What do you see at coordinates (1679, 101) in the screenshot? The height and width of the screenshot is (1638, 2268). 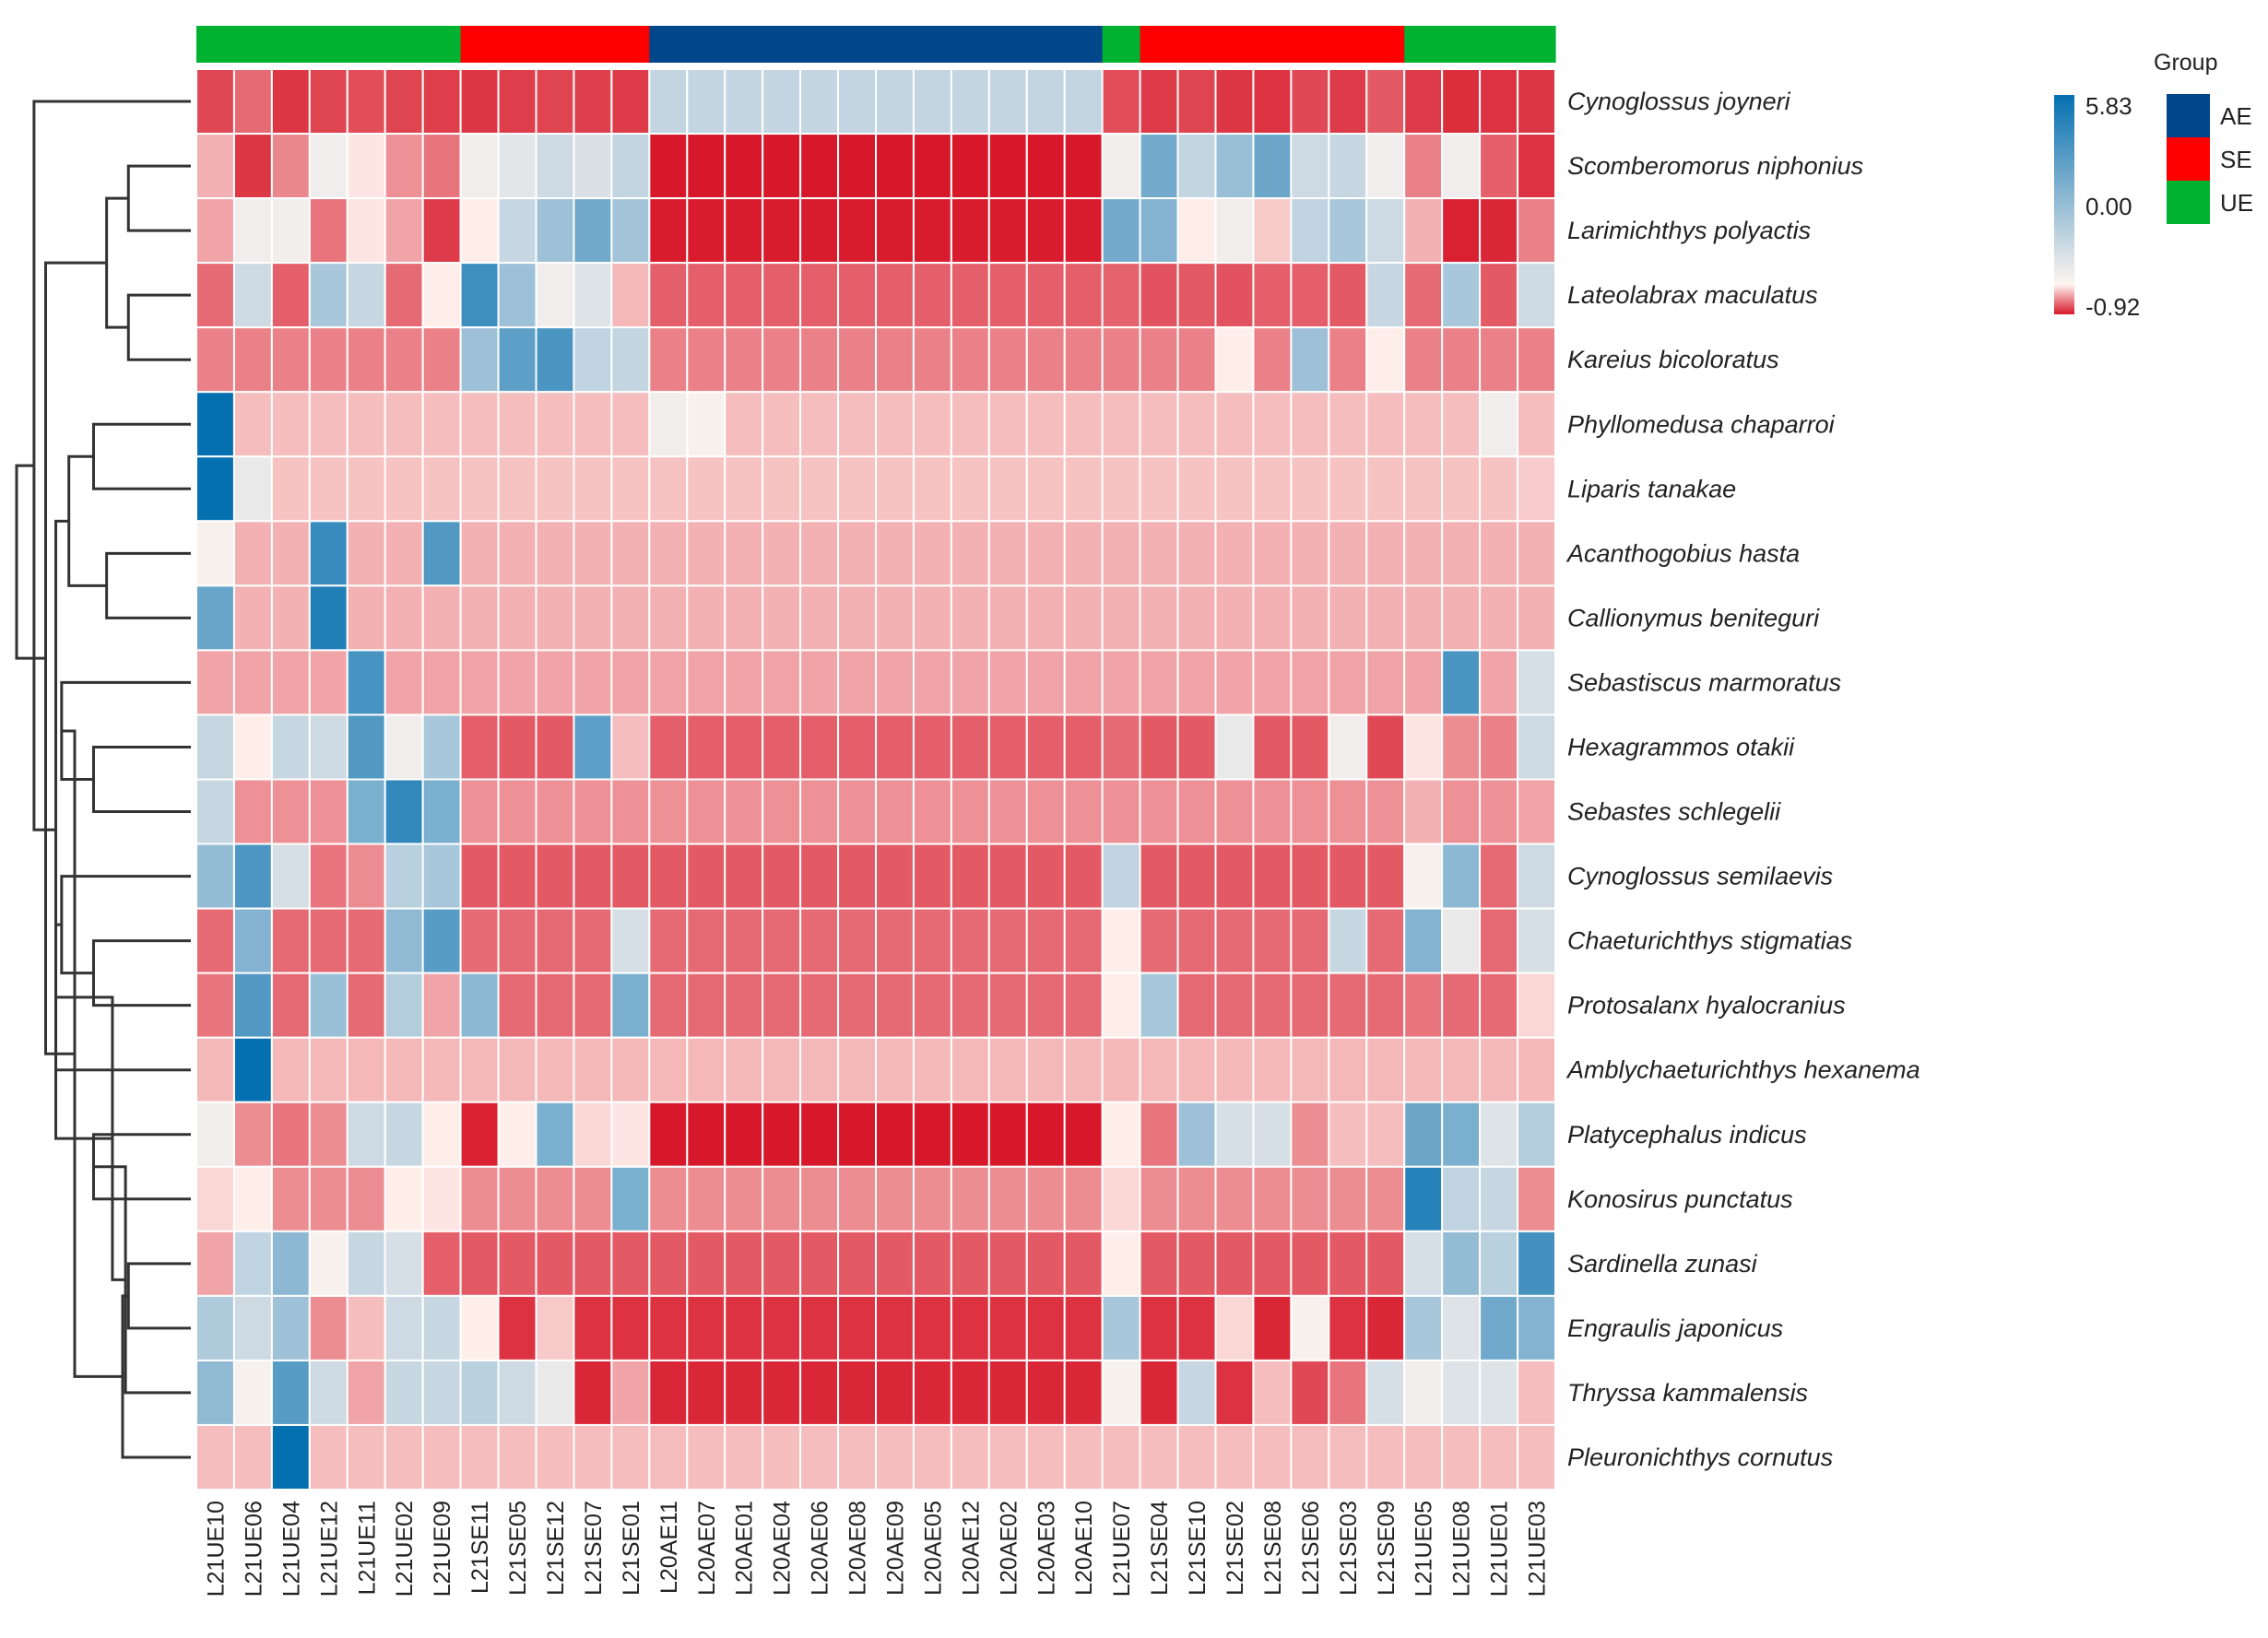 I see `row-label: Cynoglossus joyneri` at bounding box center [1679, 101].